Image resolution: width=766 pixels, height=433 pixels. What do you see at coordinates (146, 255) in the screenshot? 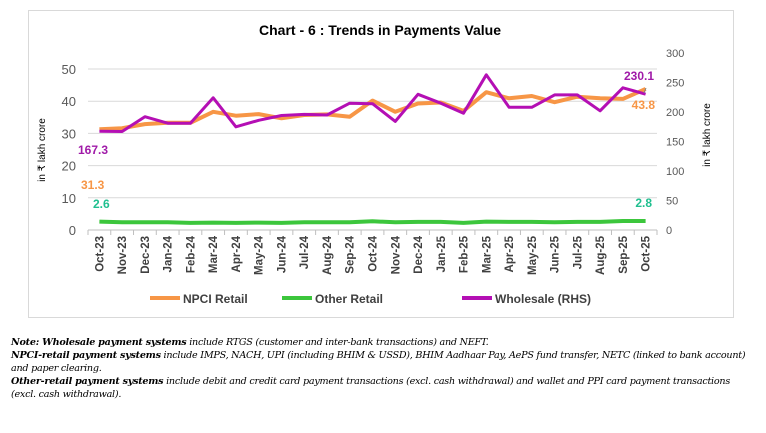
I see `x-tick-label: Dec-23` at bounding box center [146, 255].